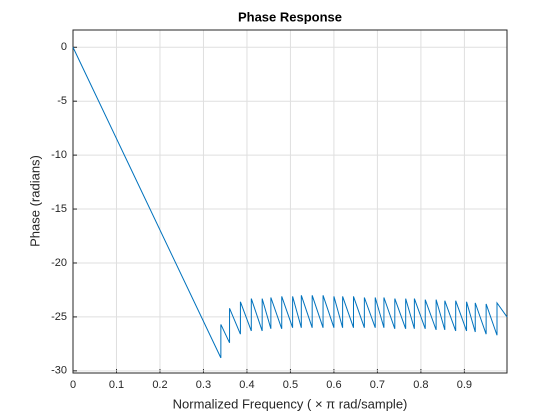 This screenshot has width=560, height=420. Describe the element at coordinates (62, 101) in the screenshot. I see `y-tick-label: -5` at that location.